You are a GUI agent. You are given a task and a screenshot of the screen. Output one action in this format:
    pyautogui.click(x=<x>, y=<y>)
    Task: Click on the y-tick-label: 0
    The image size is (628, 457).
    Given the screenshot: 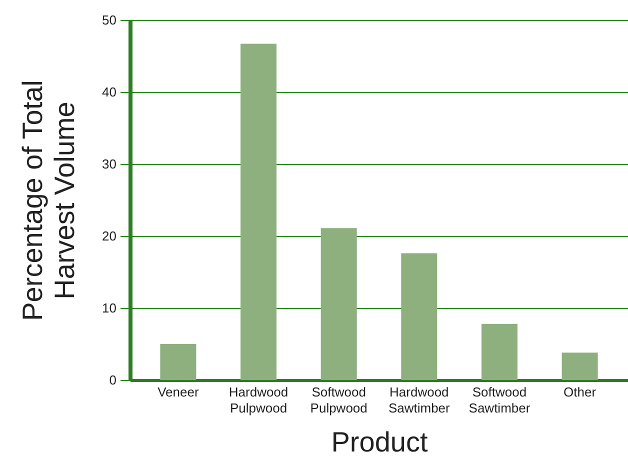 What is the action you would take?
    pyautogui.click(x=112, y=380)
    